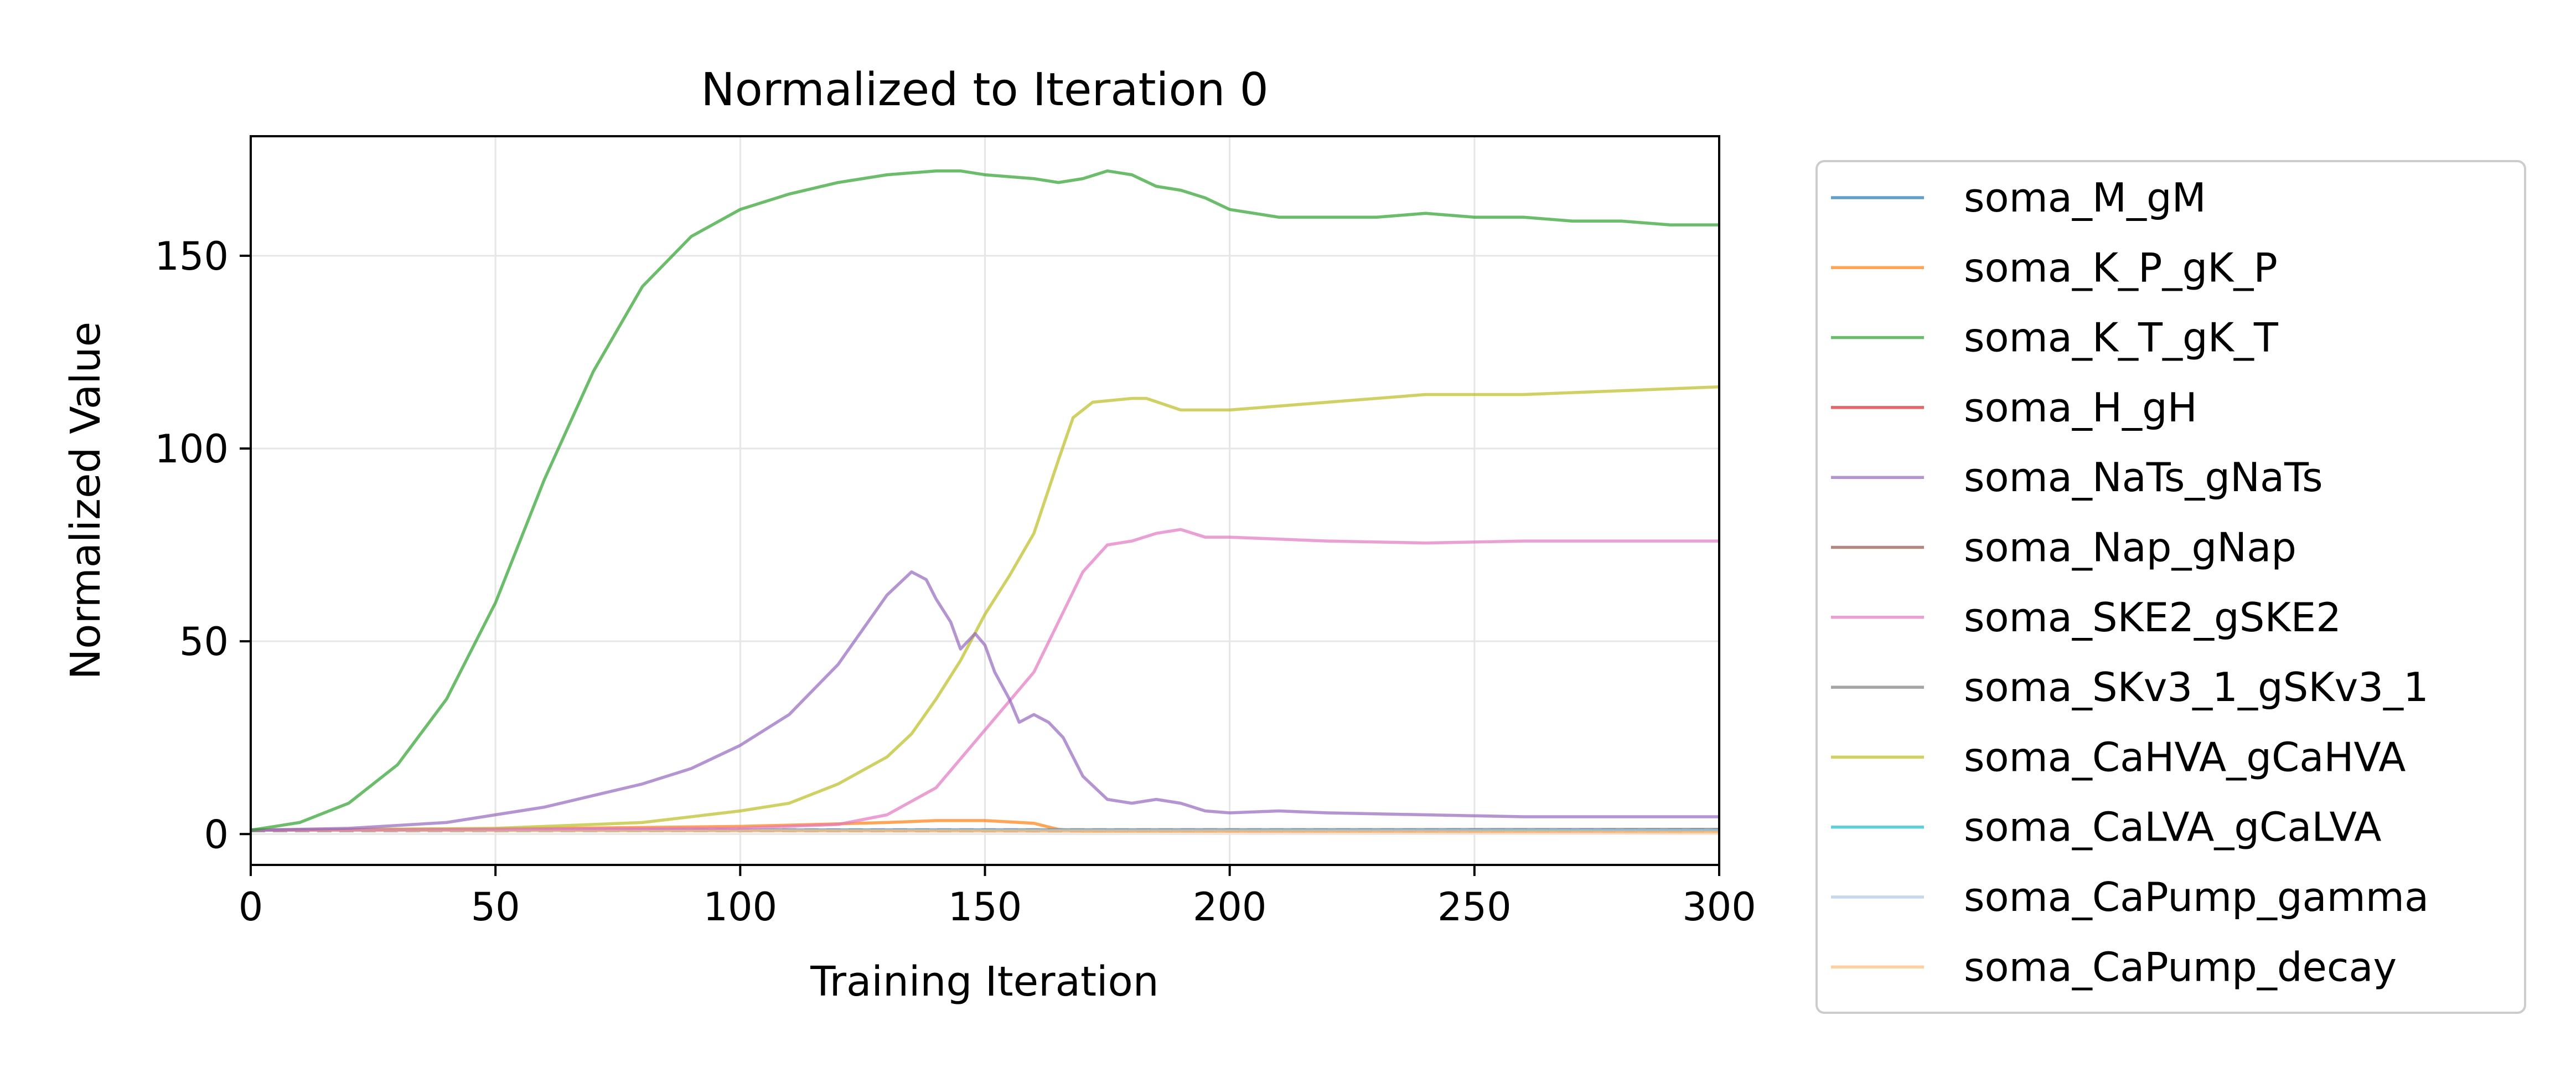  I want to click on legend-item: soma_K_T_gK_T, so click(2055, 338).